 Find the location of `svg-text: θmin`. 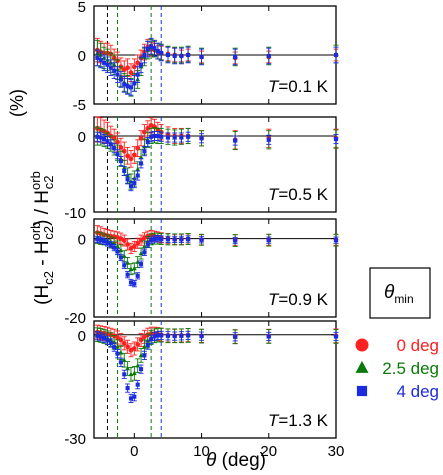

svg-text: θmin is located at coordinates (399, 294).